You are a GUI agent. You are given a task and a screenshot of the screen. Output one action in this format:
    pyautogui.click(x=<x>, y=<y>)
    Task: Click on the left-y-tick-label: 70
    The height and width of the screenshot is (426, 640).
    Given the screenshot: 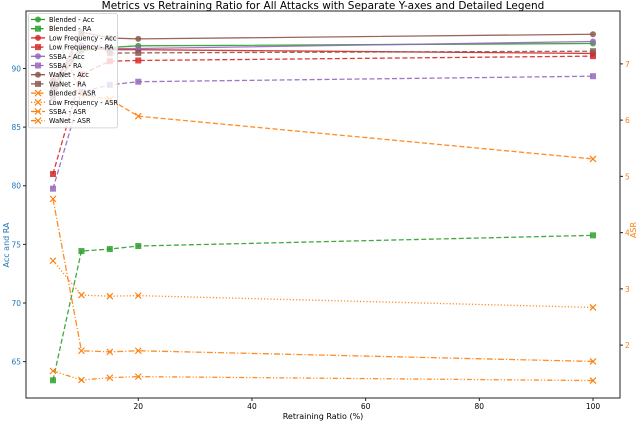 What is the action you would take?
    pyautogui.click(x=16, y=303)
    